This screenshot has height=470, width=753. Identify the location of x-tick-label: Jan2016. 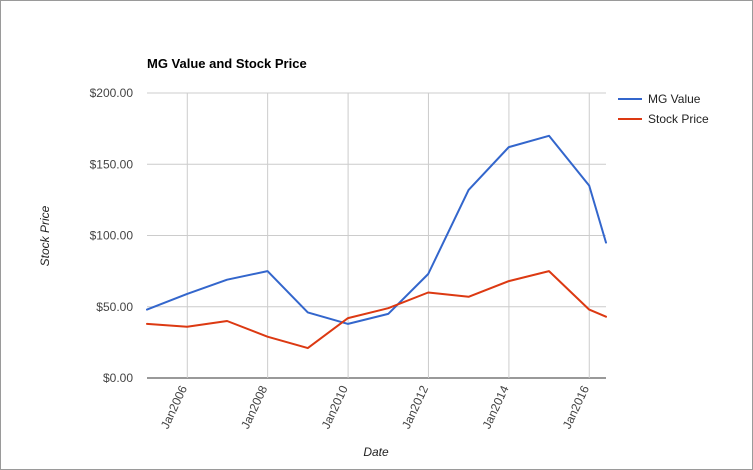
(576, 407).